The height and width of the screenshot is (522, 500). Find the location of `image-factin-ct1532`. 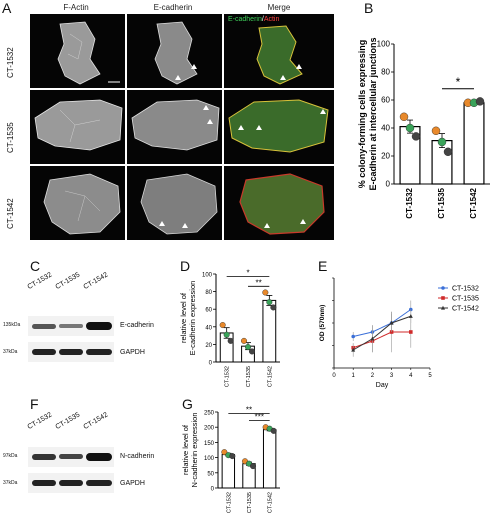

image-factin-ct1532 is located at coordinates (77, 51).